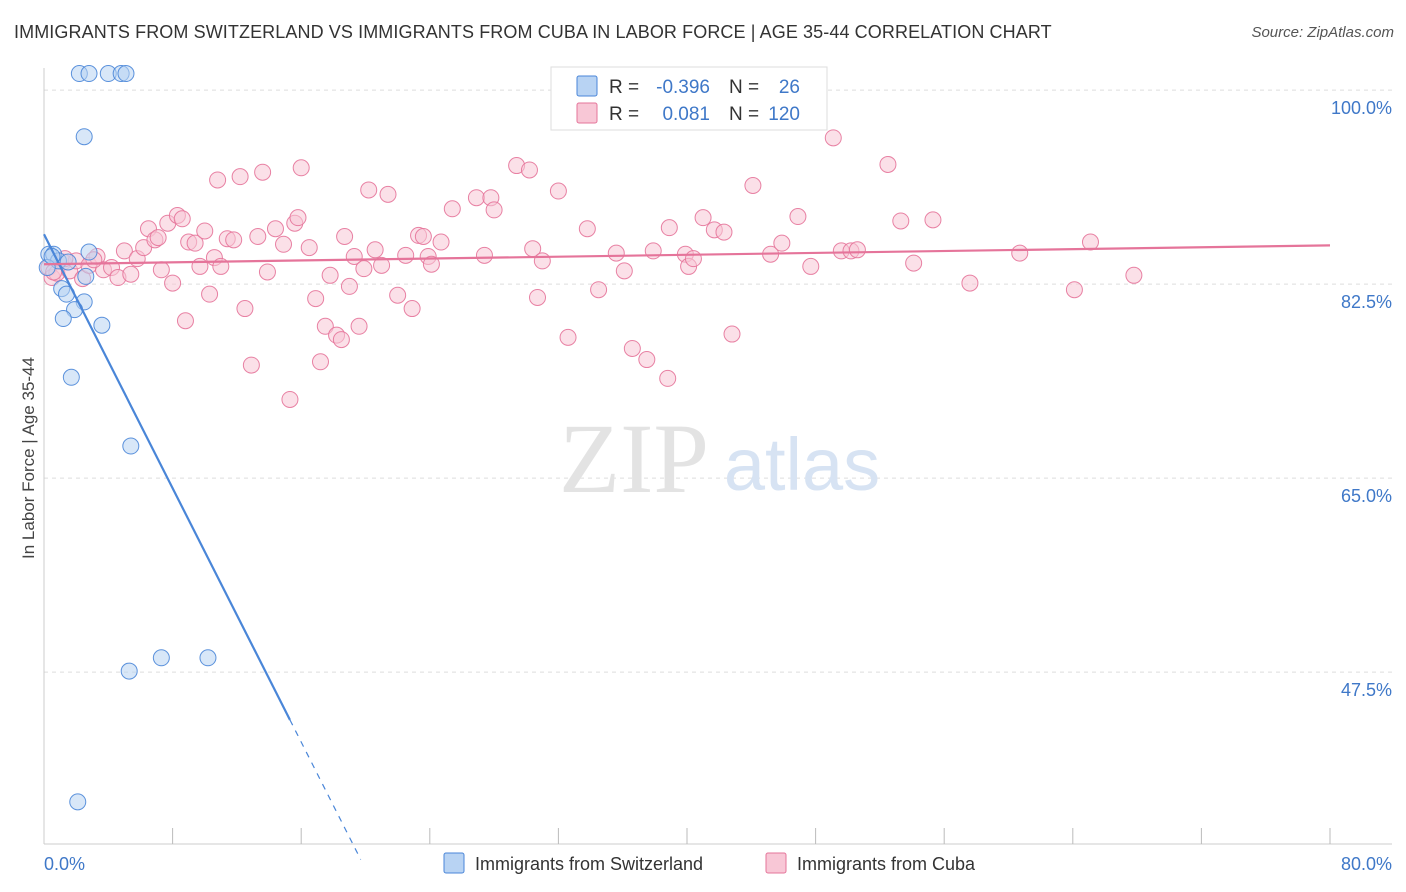 This screenshot has width=1406, height=892. I want to click on stats-n-value-switzerland: 26, so click(789, 87).